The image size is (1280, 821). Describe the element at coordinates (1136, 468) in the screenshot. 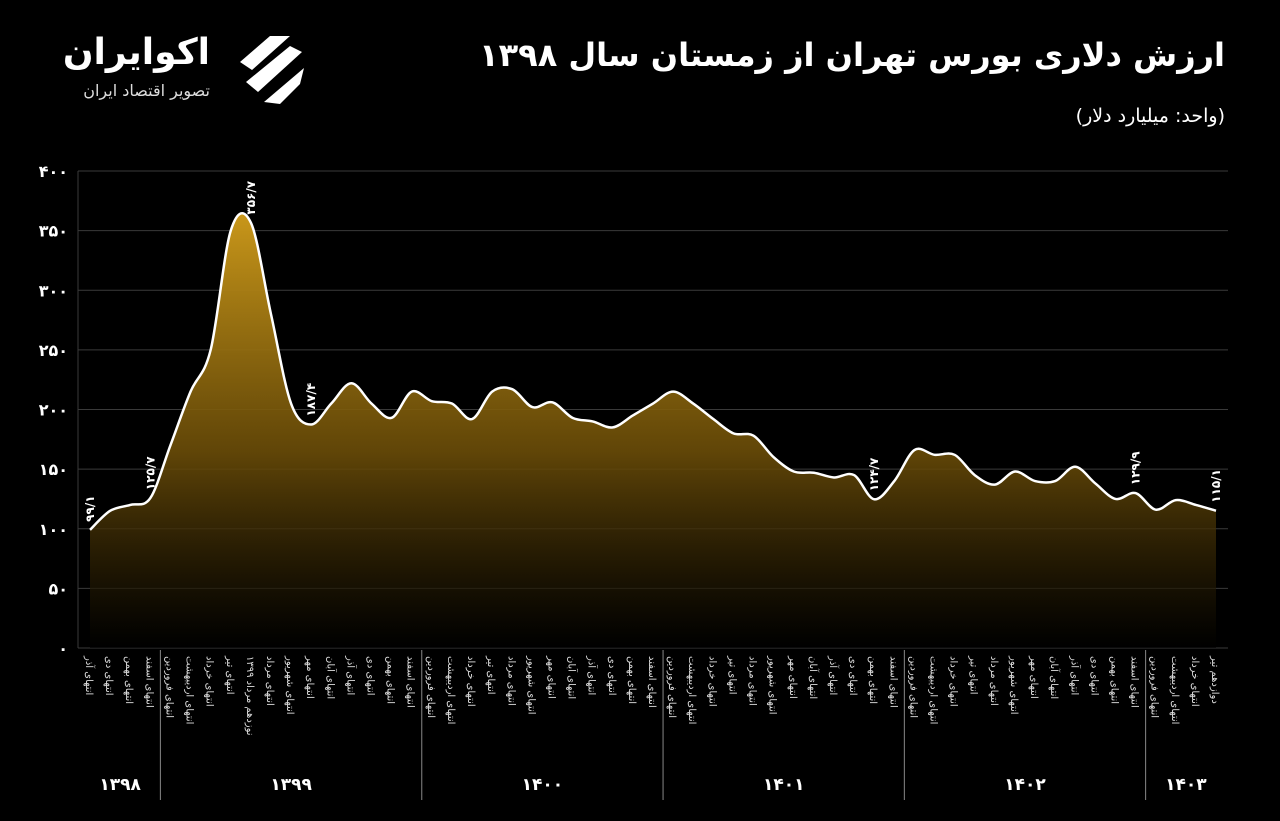

I see `value-label: ۱۲۹/۹` at that location.